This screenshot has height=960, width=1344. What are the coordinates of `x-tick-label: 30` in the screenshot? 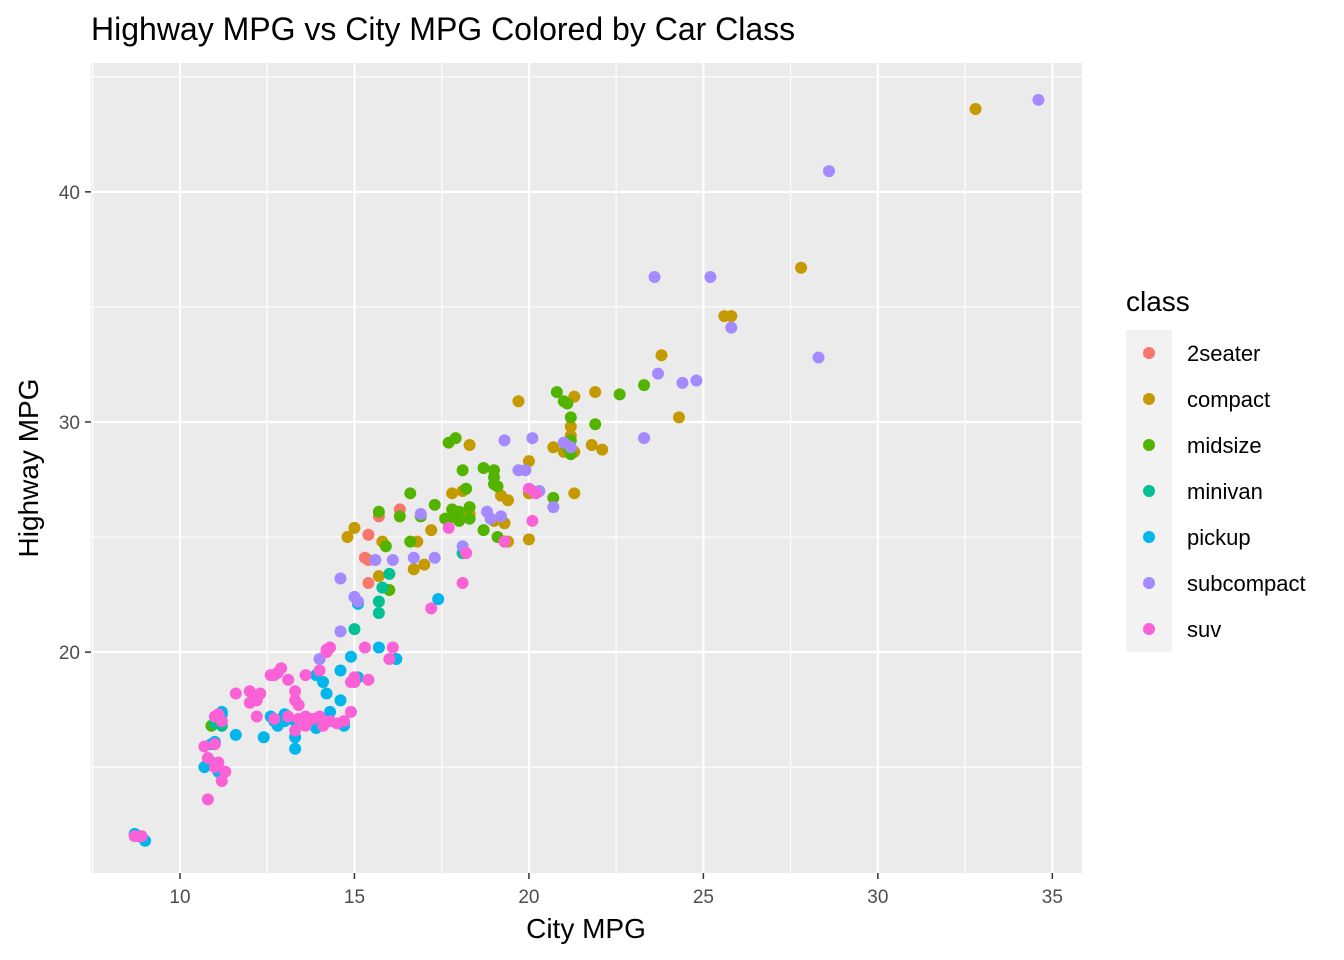 It's located at (877, 897).